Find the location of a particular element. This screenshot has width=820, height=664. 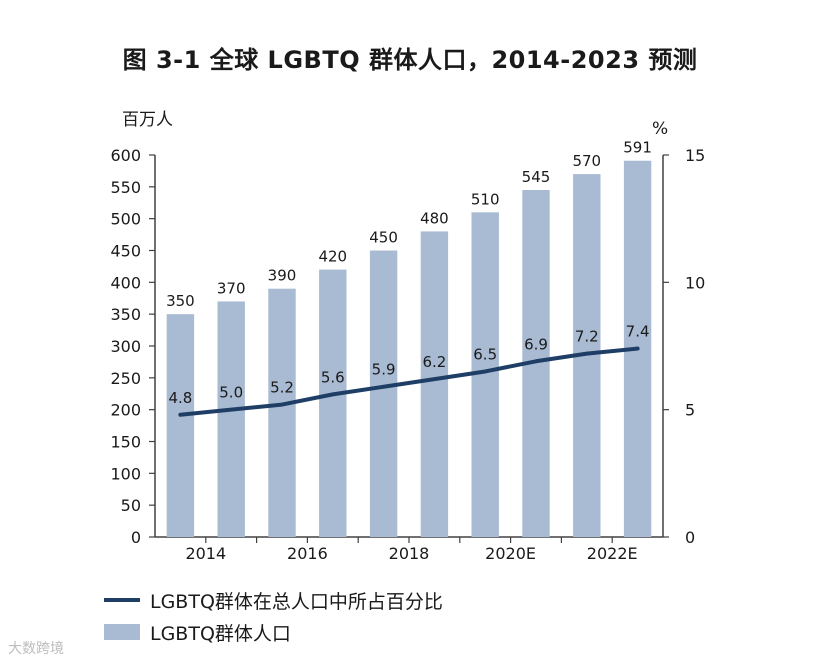

bar-data-label: 350 is located at coordinates (180, 301).